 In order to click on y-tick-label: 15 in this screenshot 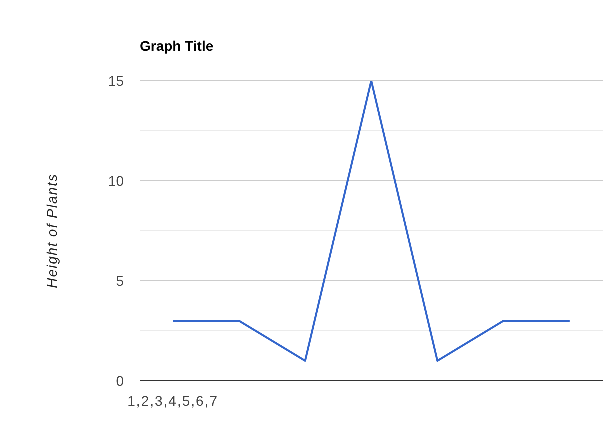, I will do `click(116, 80)`.